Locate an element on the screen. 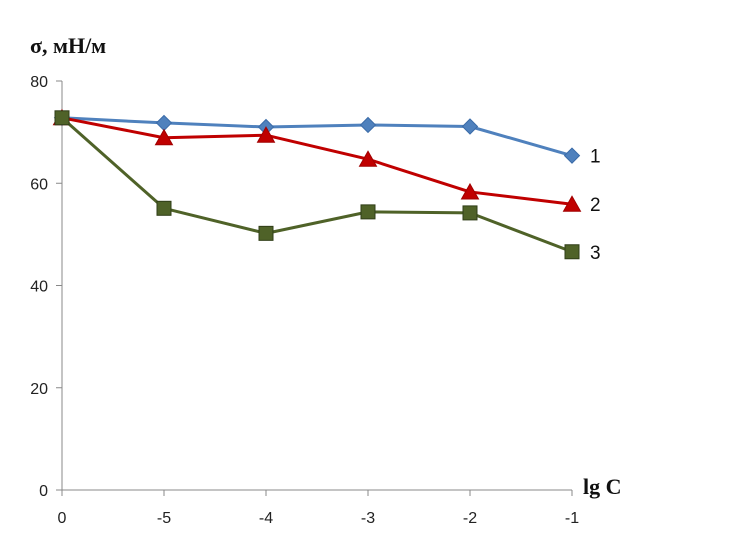 The width and height of the screenshot is (733, 548). y-tick-label: 80 is located at coordinates (39, 82).